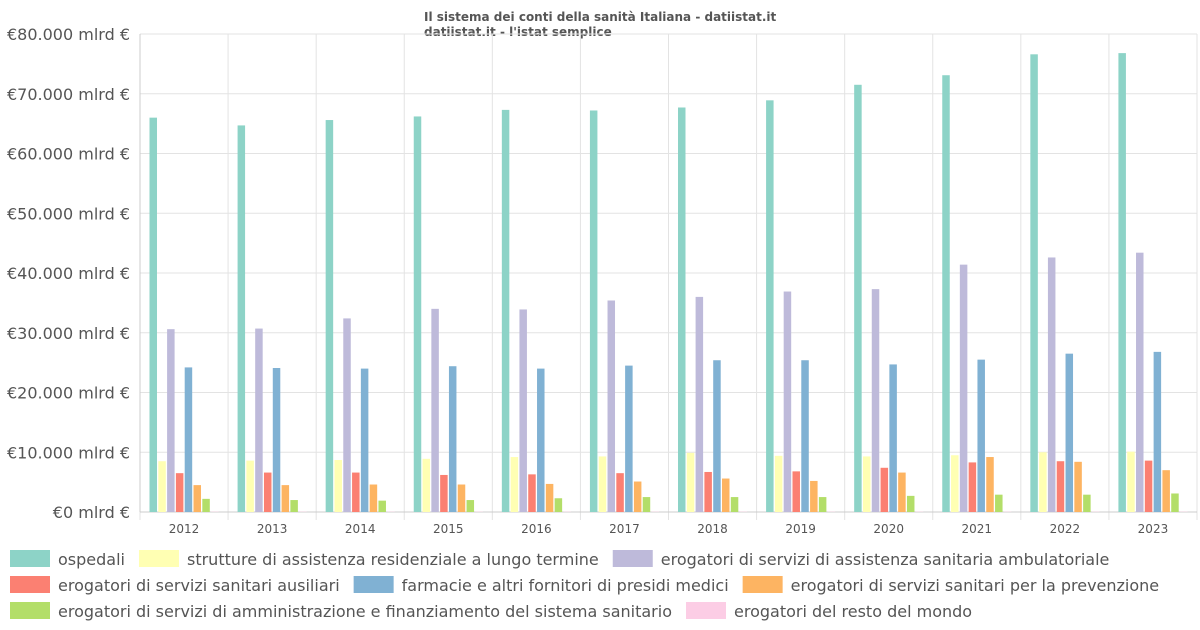 This screenshot has height=630, width=1200. Describe the element at coordinates (448, 529) in the screenshot. I see `x-tick-label: 2015` at that location.